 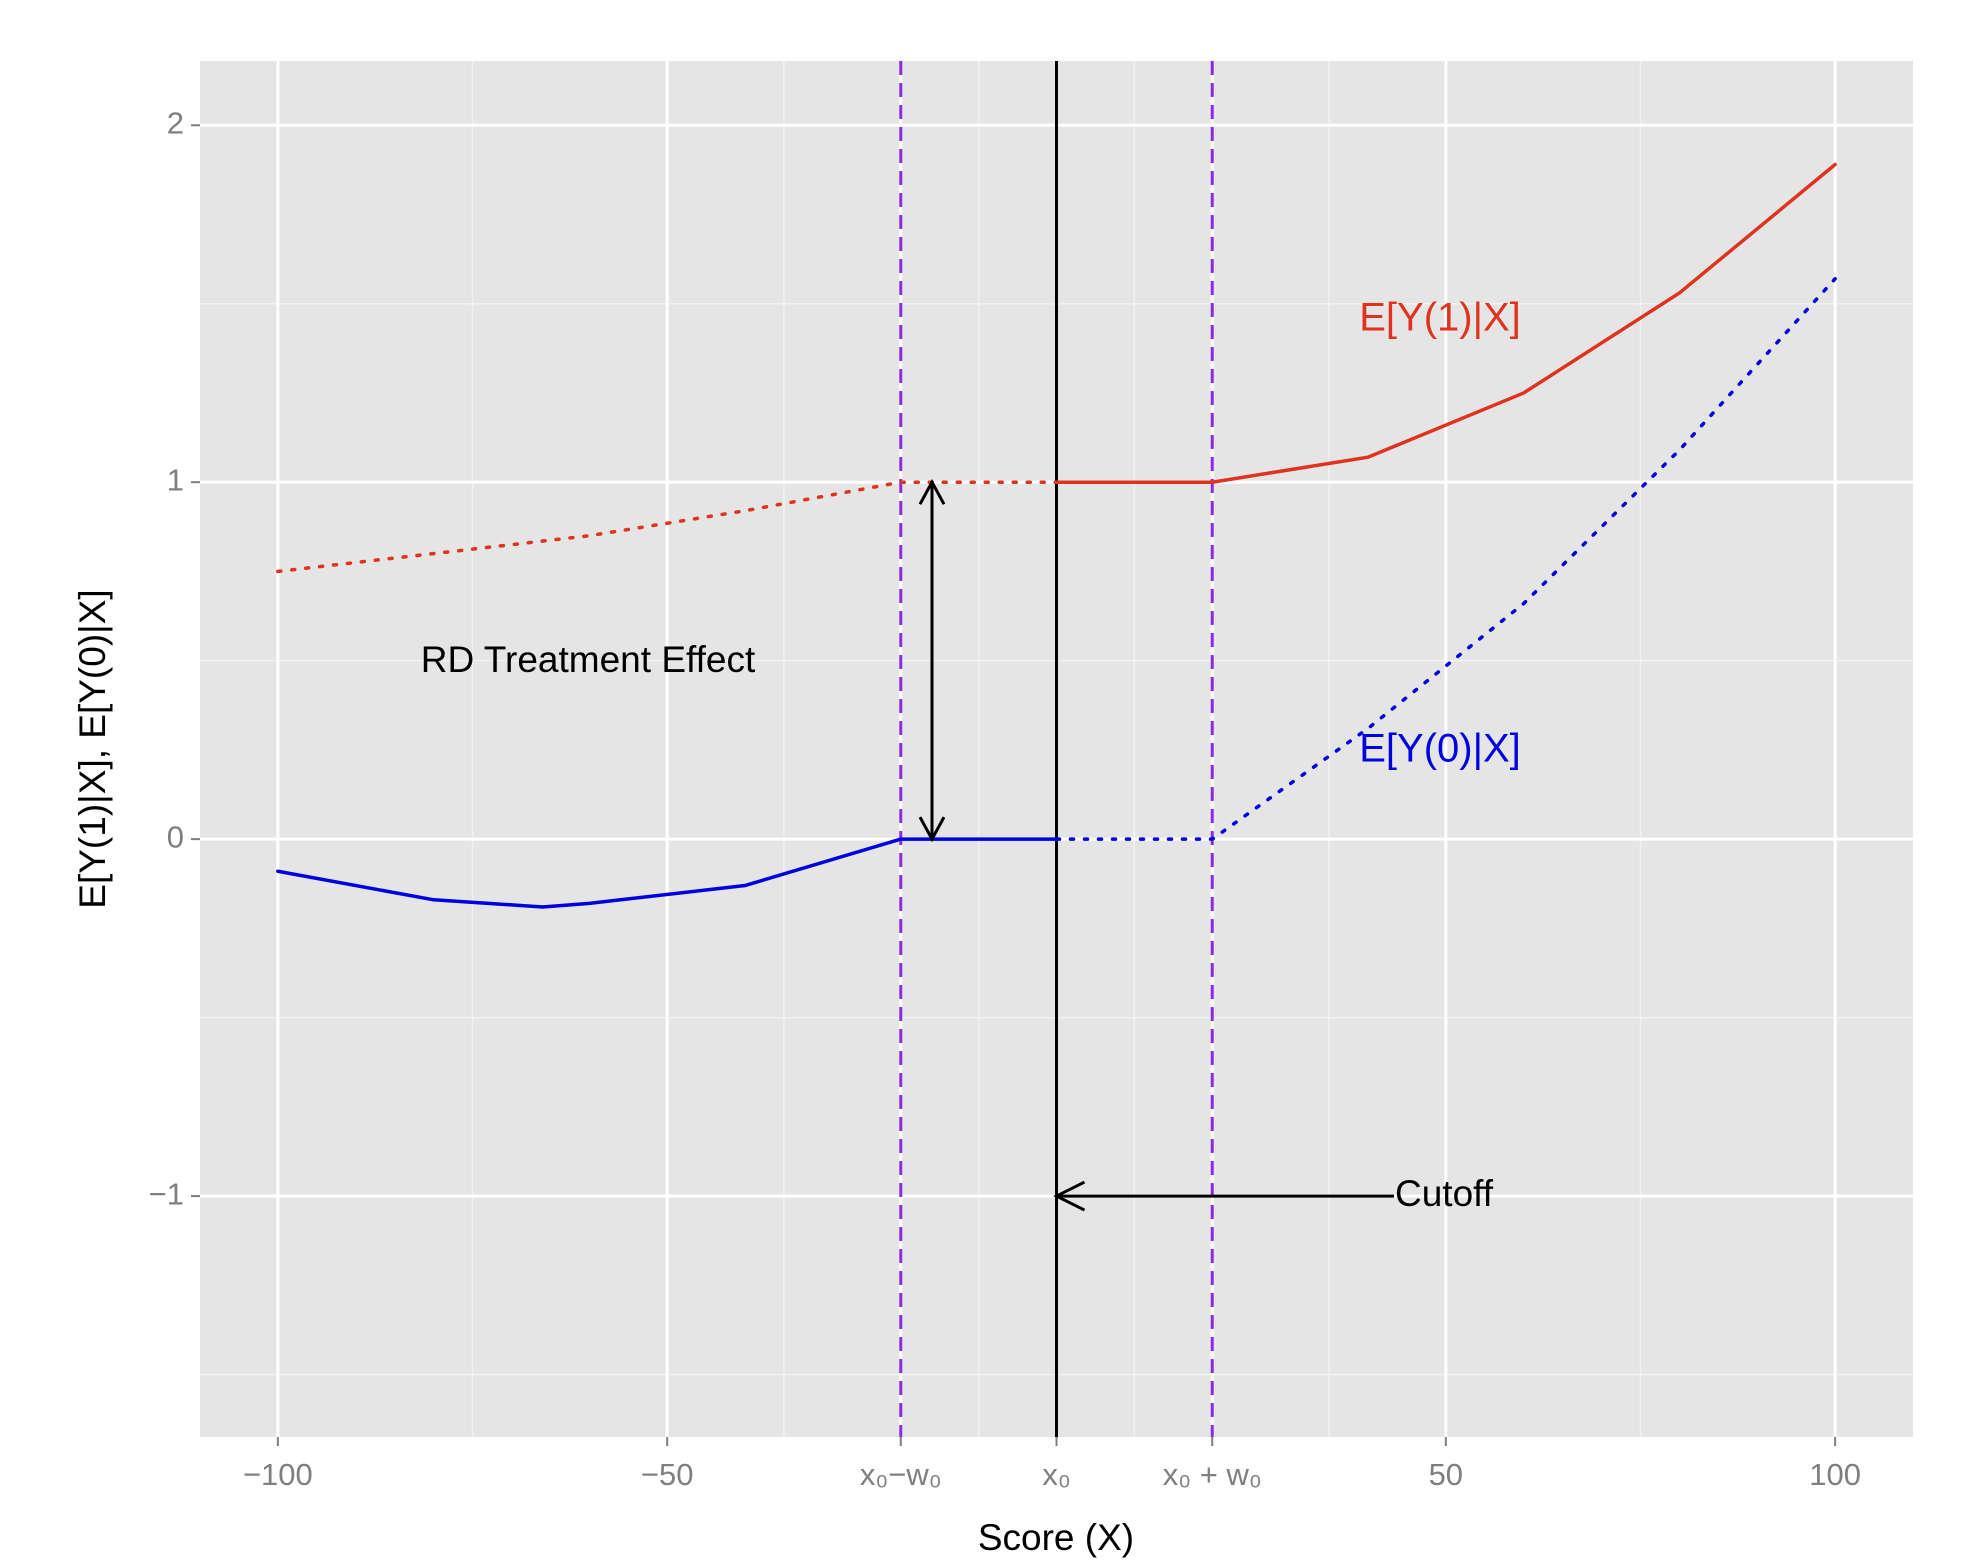 I want to click on x-tick-label: 100, so click(x=1835, y=1474).